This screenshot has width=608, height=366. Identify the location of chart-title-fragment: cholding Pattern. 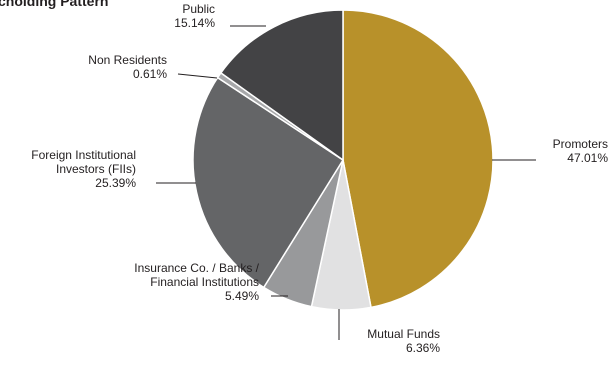
(54, 4).